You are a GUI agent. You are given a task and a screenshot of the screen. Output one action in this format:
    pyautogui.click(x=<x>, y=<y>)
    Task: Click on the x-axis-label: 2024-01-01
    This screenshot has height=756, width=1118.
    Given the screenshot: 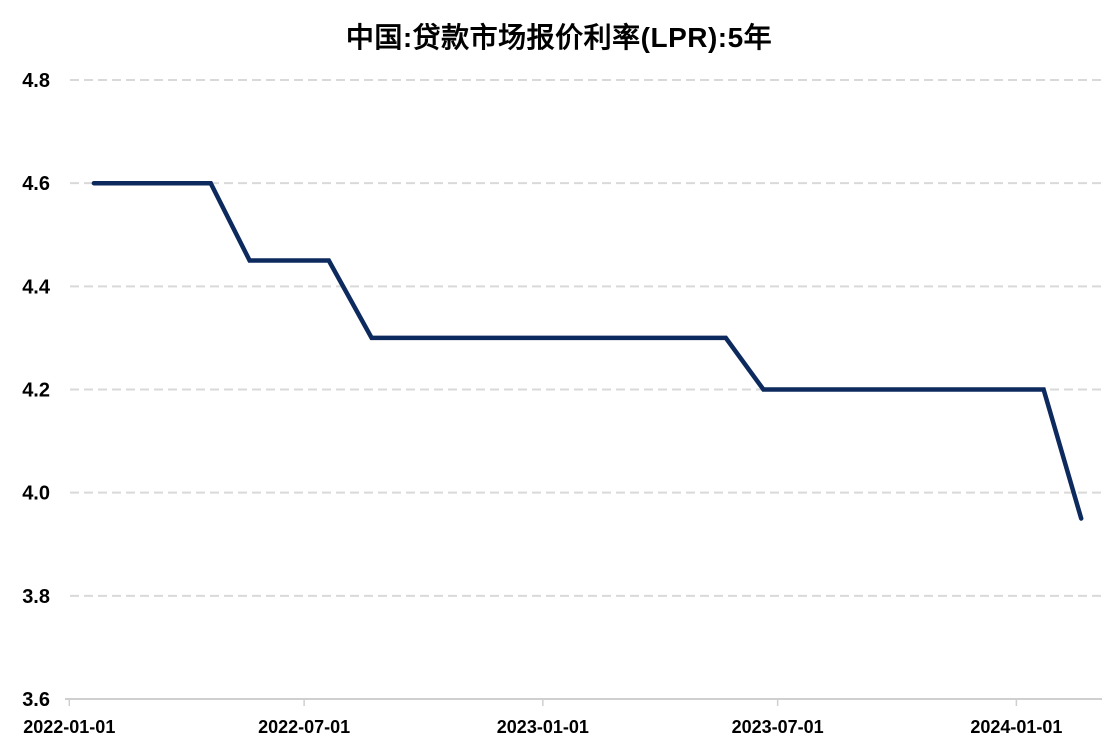 What is the action you would take?
    pyautogui.click(x=1016, y=727)
    